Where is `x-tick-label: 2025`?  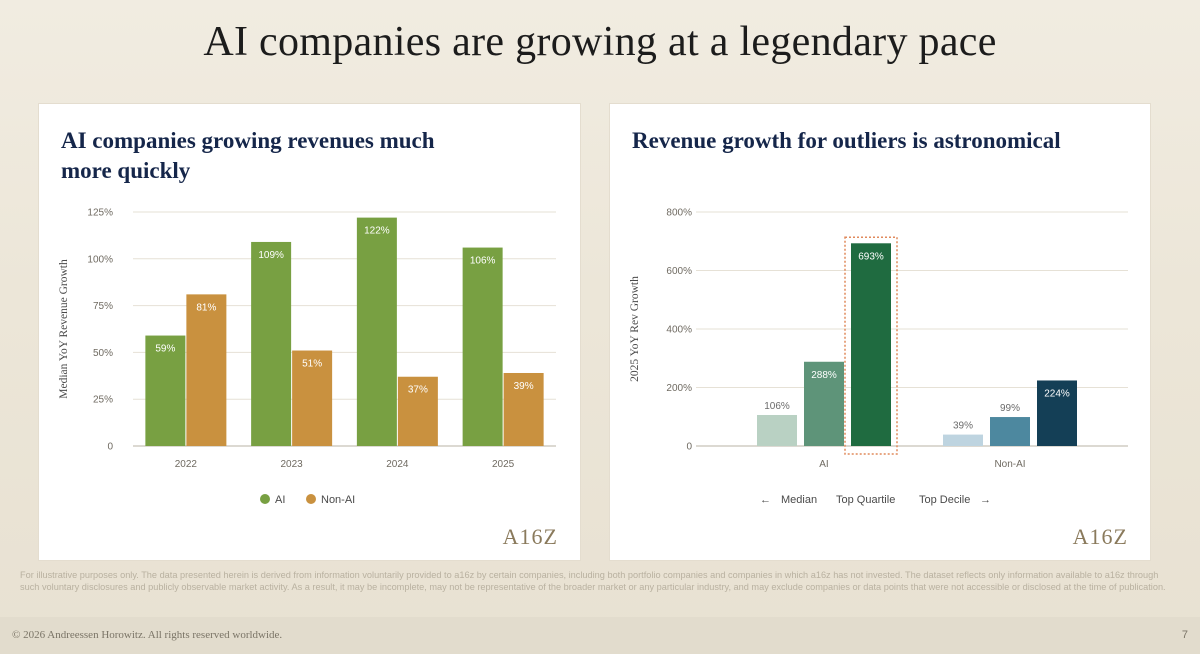 x-tick-label: 2025 is located at coordinates (503, 464).